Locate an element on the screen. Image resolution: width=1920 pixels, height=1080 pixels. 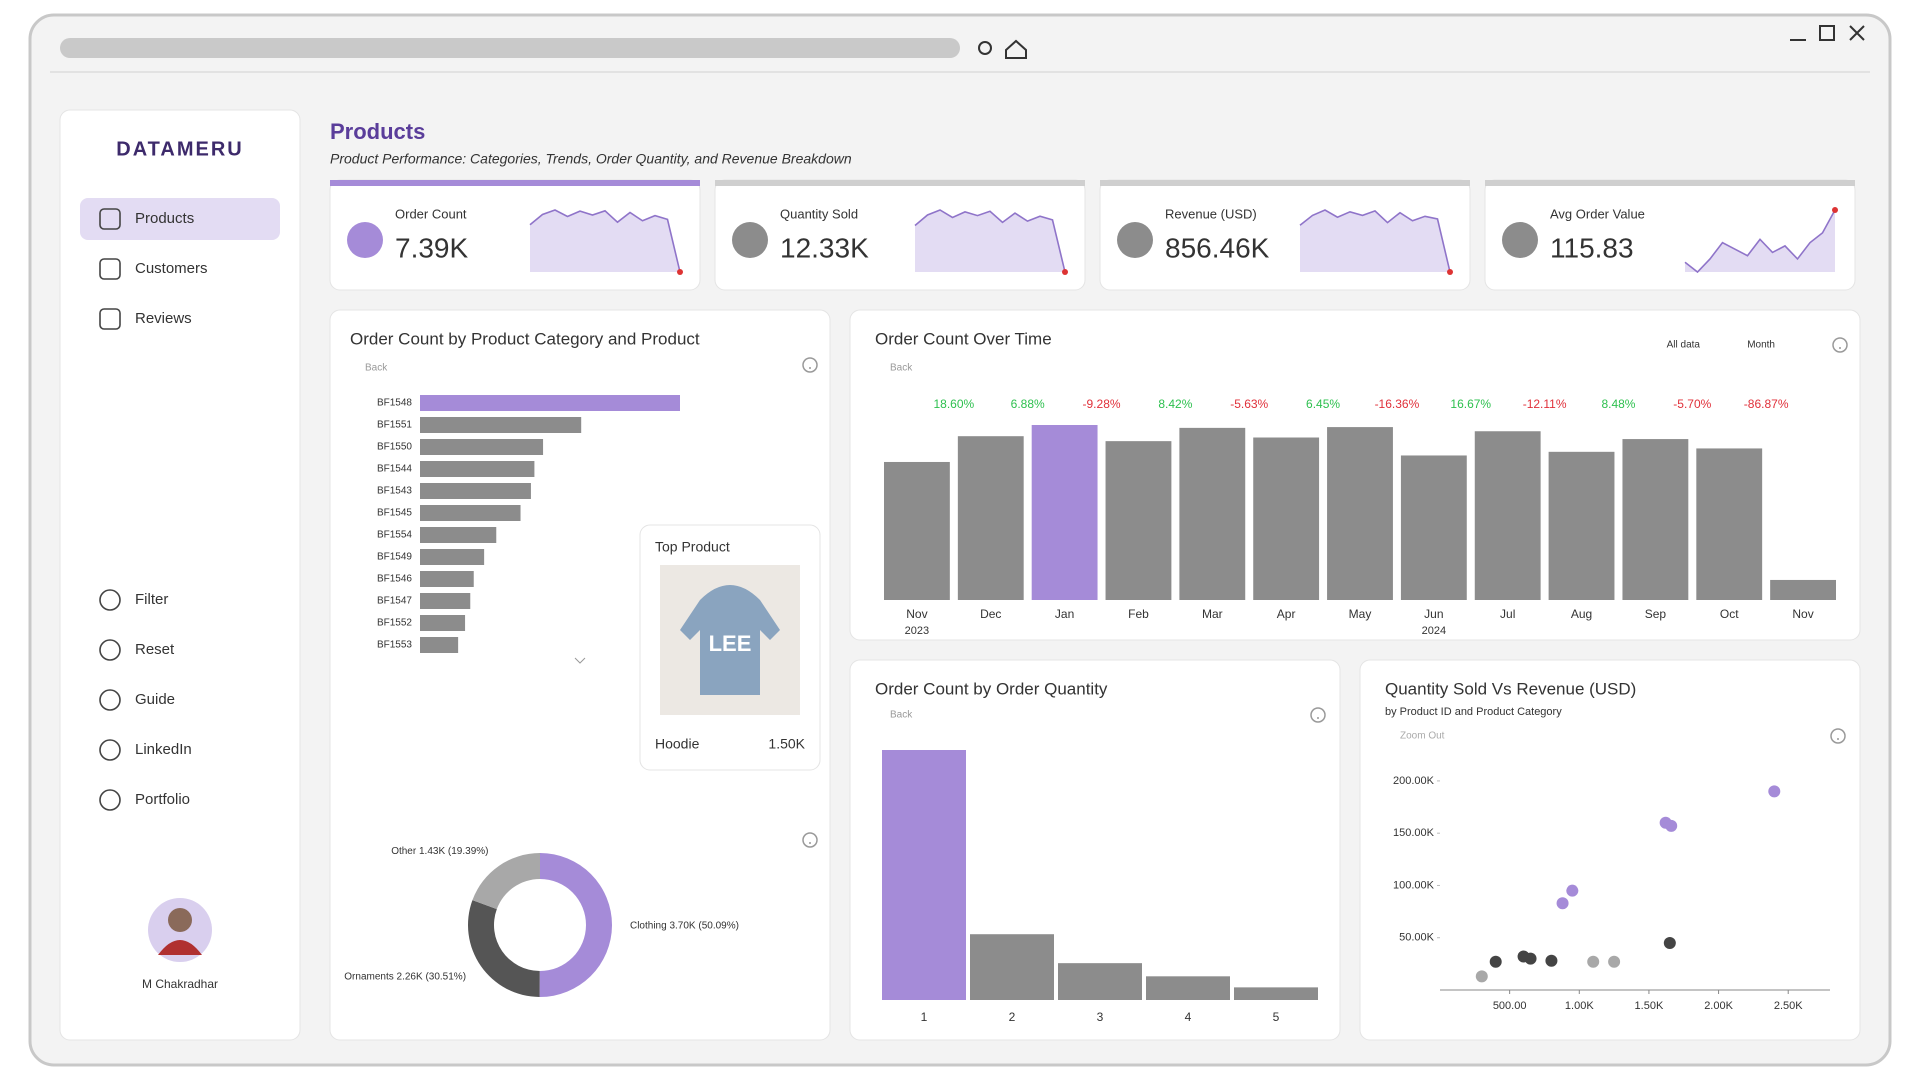
chart-control: Month is located at coordinates (1761, 345).